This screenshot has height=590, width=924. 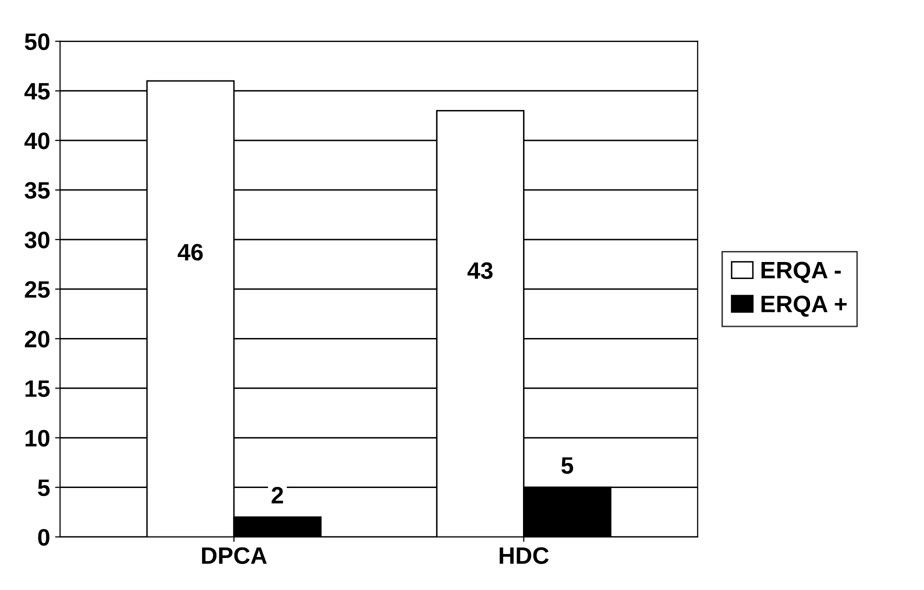 What do you see at coordinates (234, 555) in the screenshot?
I see `x-tick-label: DPCA` at bounding box center [234, 555].